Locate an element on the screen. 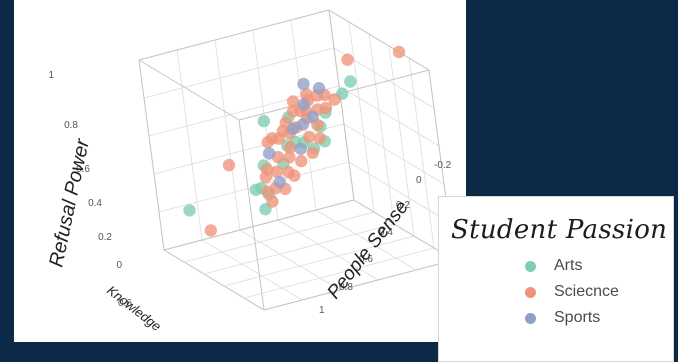  vertical-tick-label: 0.4 is located at coordinates (95, 203).